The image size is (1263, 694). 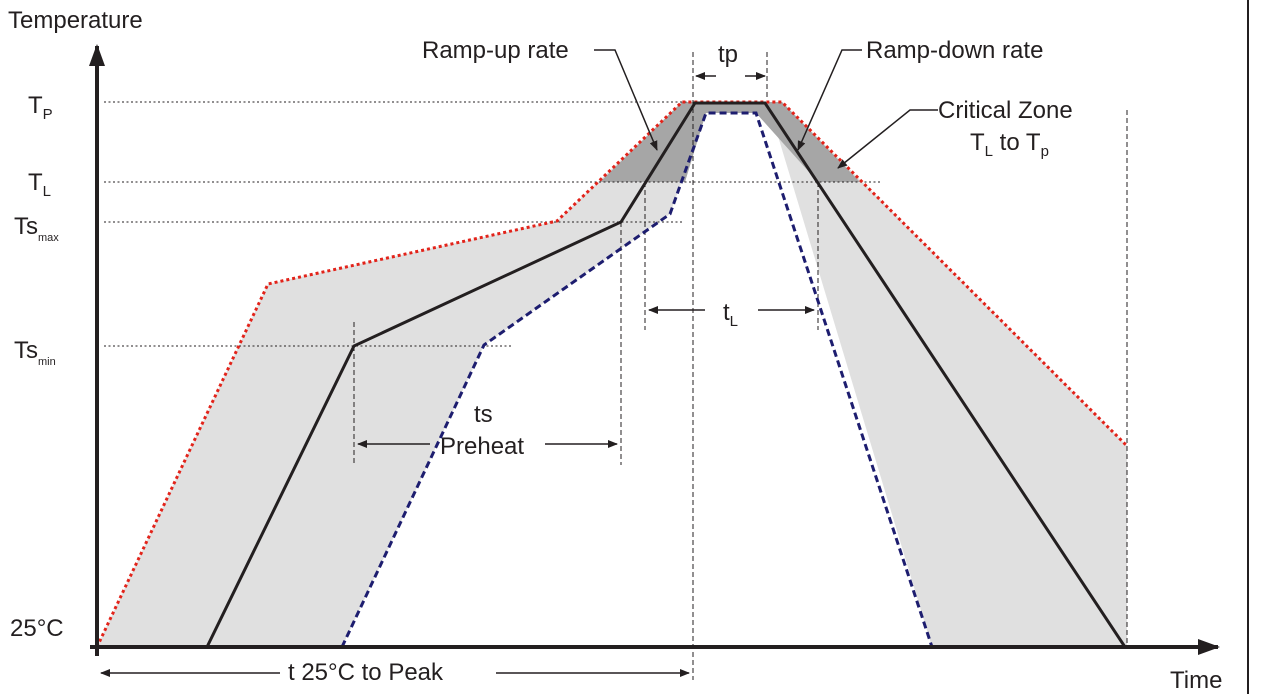 I want to click on critical-zone-region, so click(x=730, y=142).